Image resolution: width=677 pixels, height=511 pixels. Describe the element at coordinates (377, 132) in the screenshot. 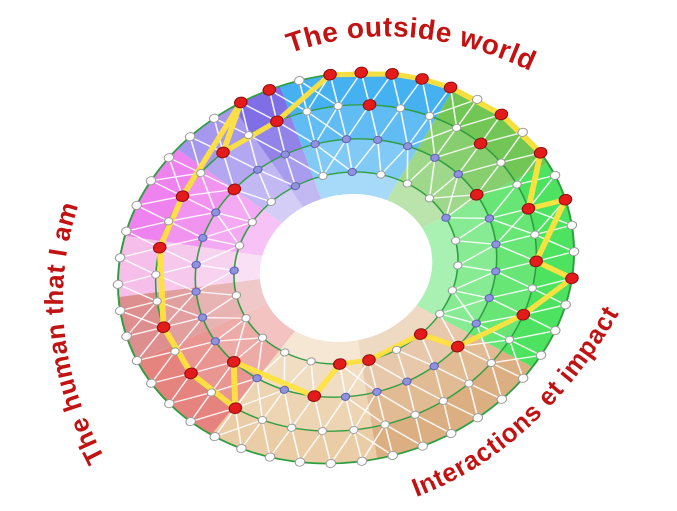

I see `sector-blue` at that location.